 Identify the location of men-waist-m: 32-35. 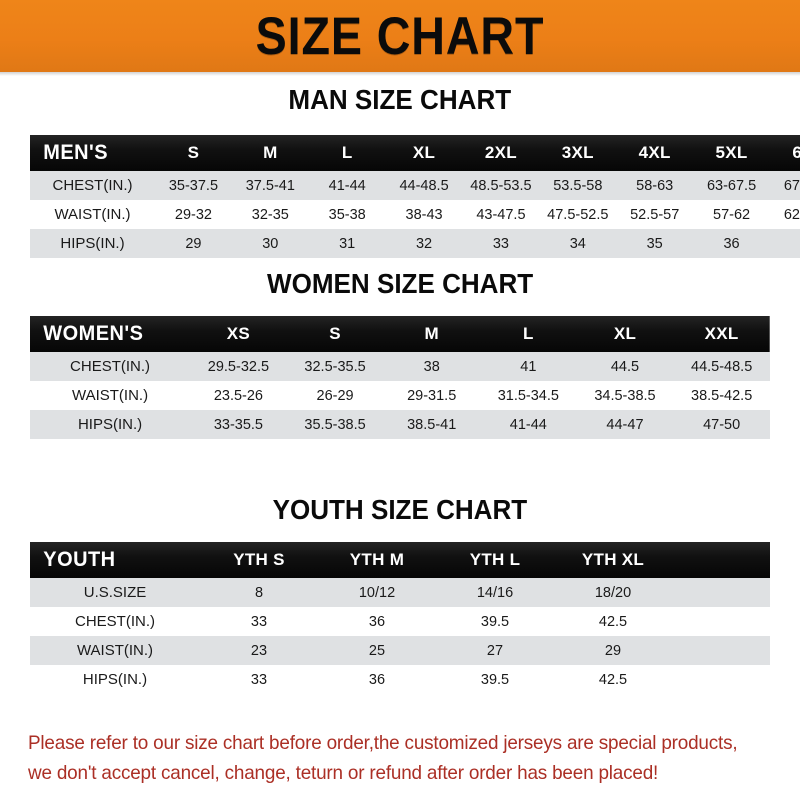
(270, 214).